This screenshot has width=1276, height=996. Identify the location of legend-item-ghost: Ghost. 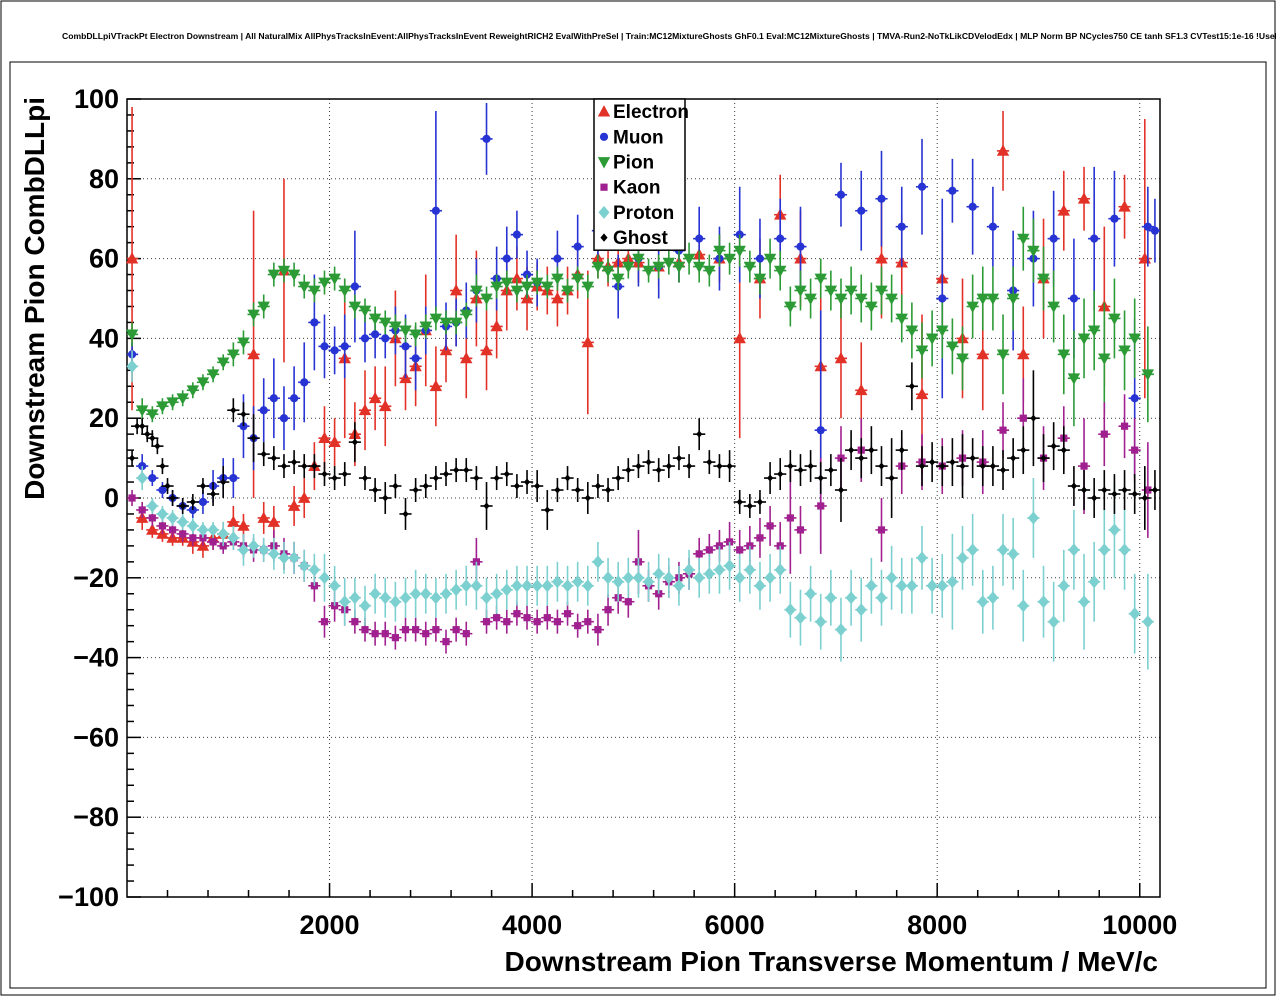
(634, 238).